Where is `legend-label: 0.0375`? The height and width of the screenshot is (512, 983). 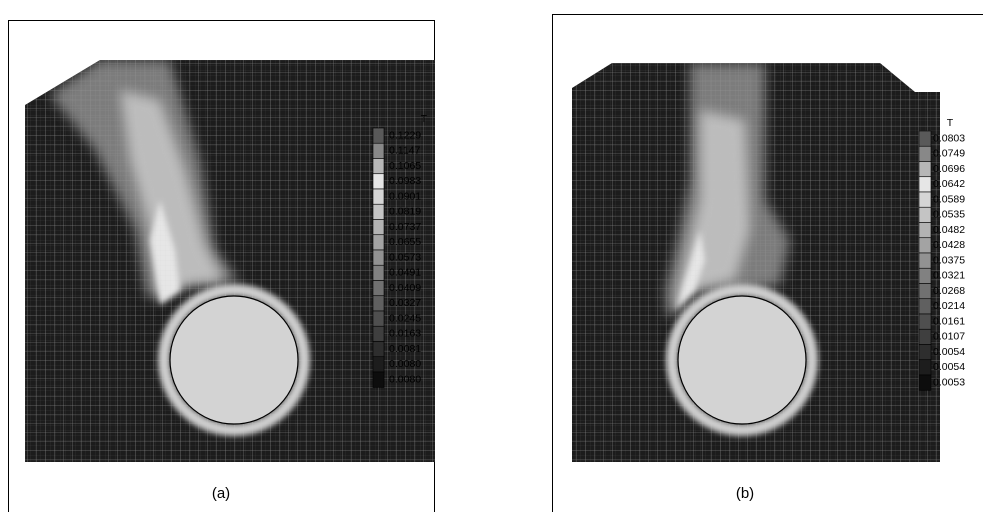
legend-label: 0.0375 is located at coordinates (949, 260).